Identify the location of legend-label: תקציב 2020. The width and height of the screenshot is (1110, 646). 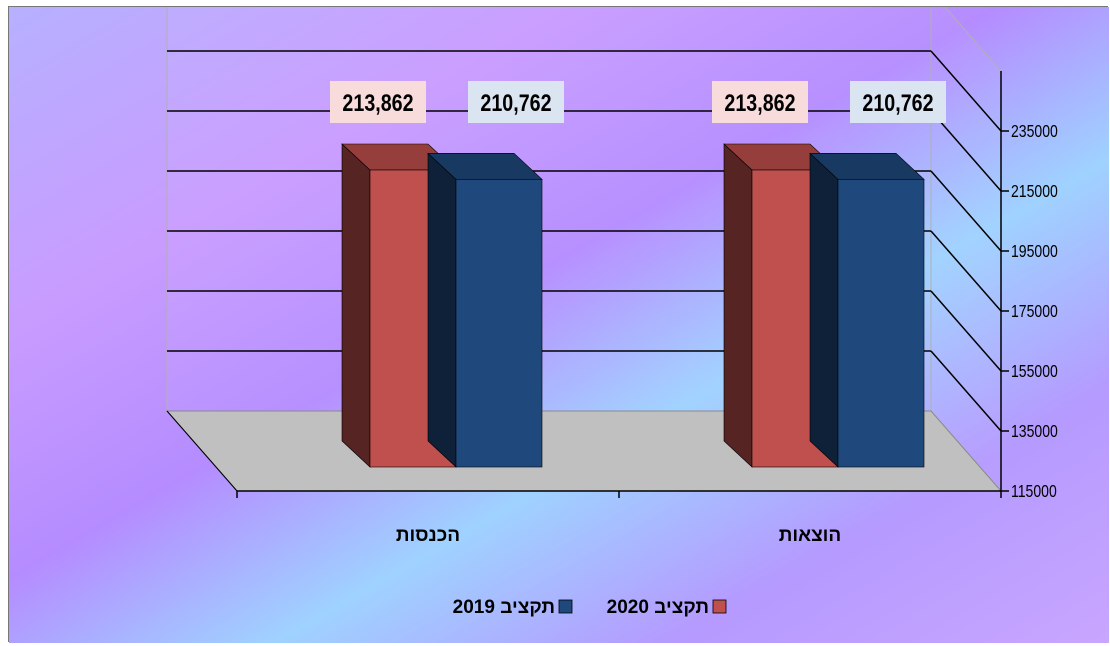
(658, 607).